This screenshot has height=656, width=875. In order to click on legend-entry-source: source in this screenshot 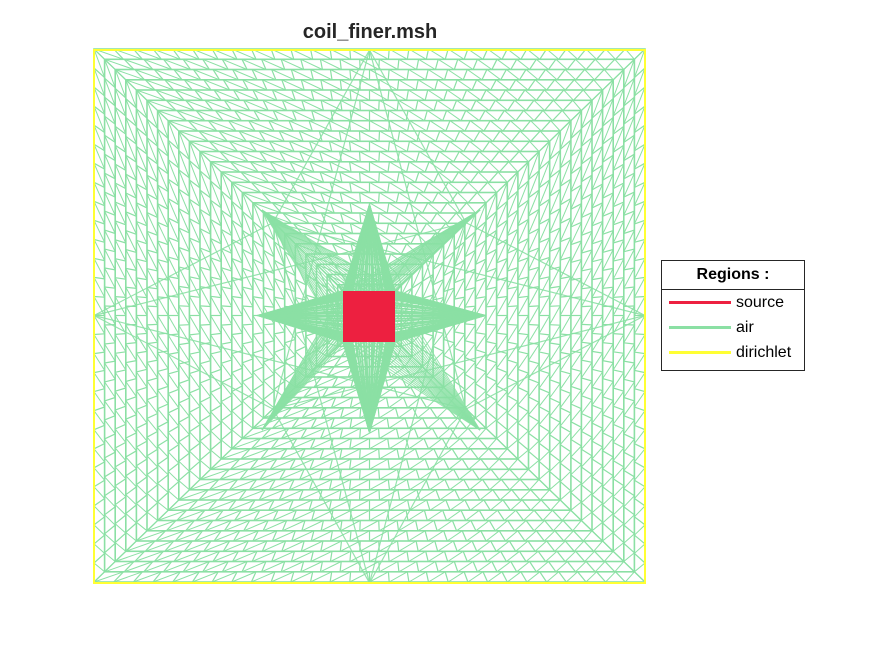, I will do `click(733, 302)`.